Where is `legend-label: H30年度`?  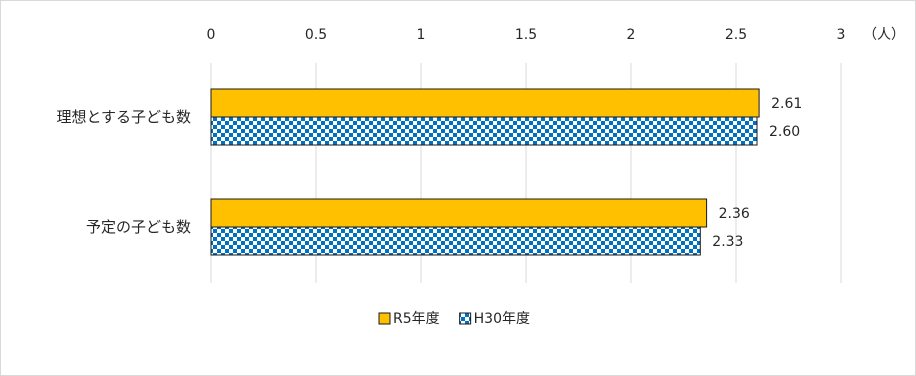
legend-label: H30年度 is located at coordinates (502, 319).